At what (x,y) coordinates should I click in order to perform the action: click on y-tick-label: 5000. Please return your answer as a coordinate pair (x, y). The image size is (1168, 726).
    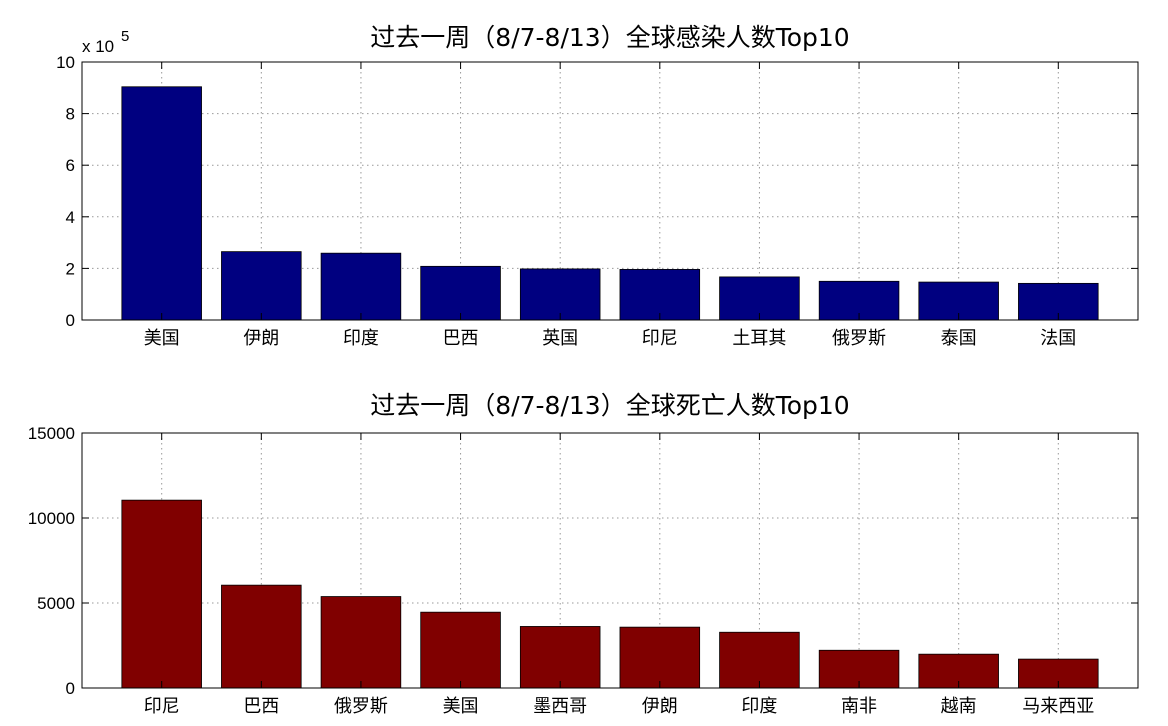
    Looking at the image, I should click on (56, 603).